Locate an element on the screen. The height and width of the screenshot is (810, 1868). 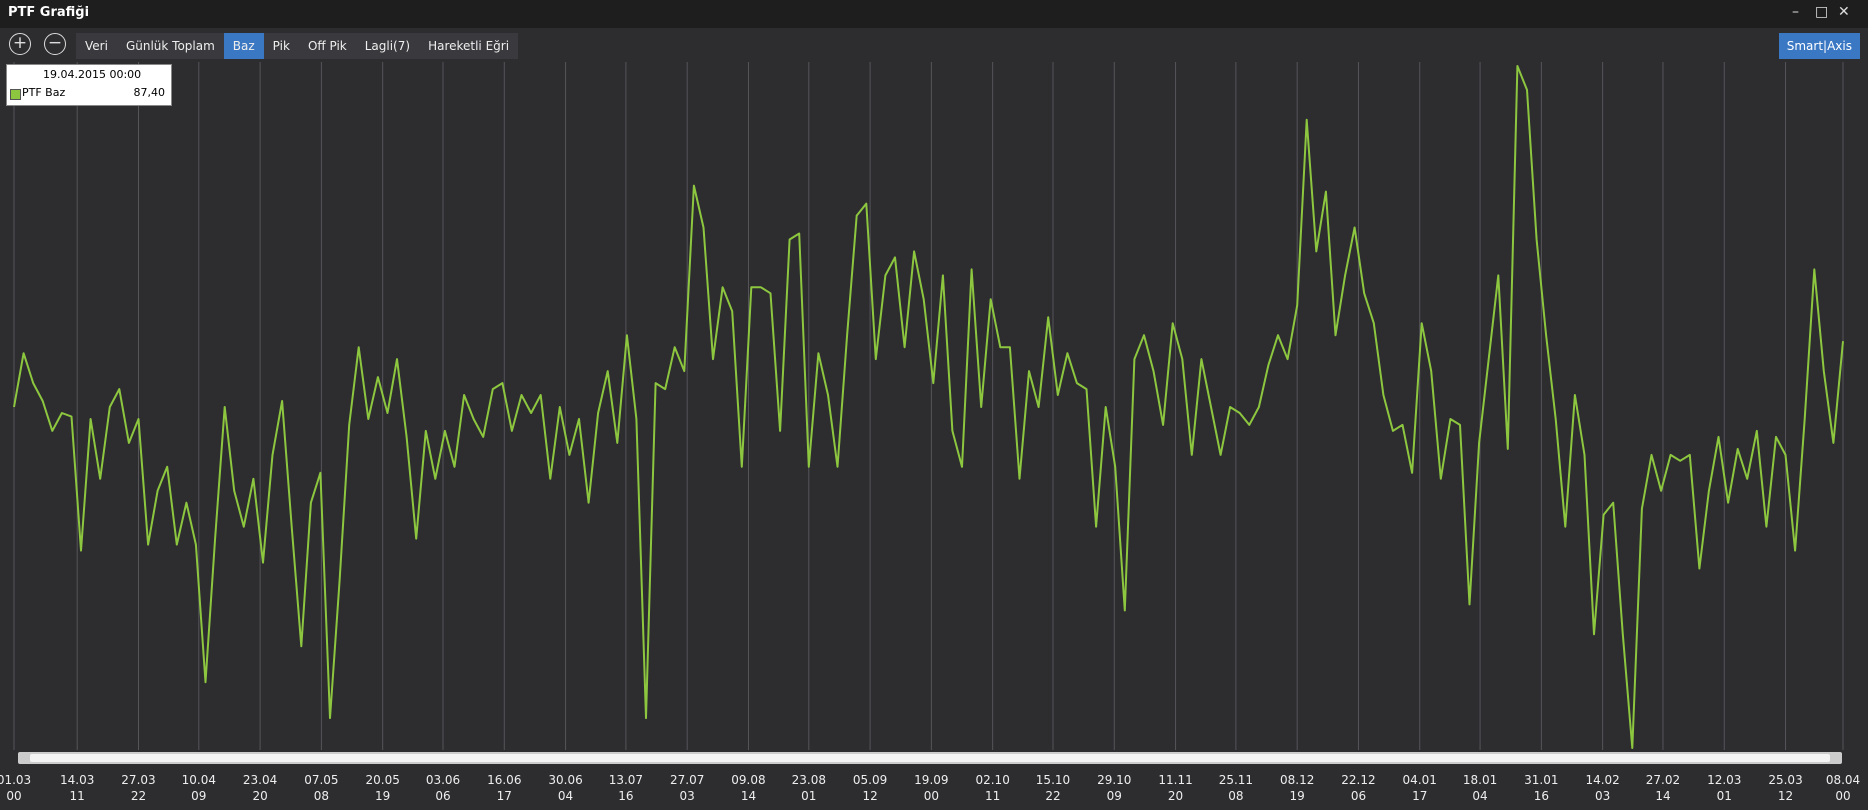
x-tick-label: 08.12 19 is located at coordinates (1297, 788).